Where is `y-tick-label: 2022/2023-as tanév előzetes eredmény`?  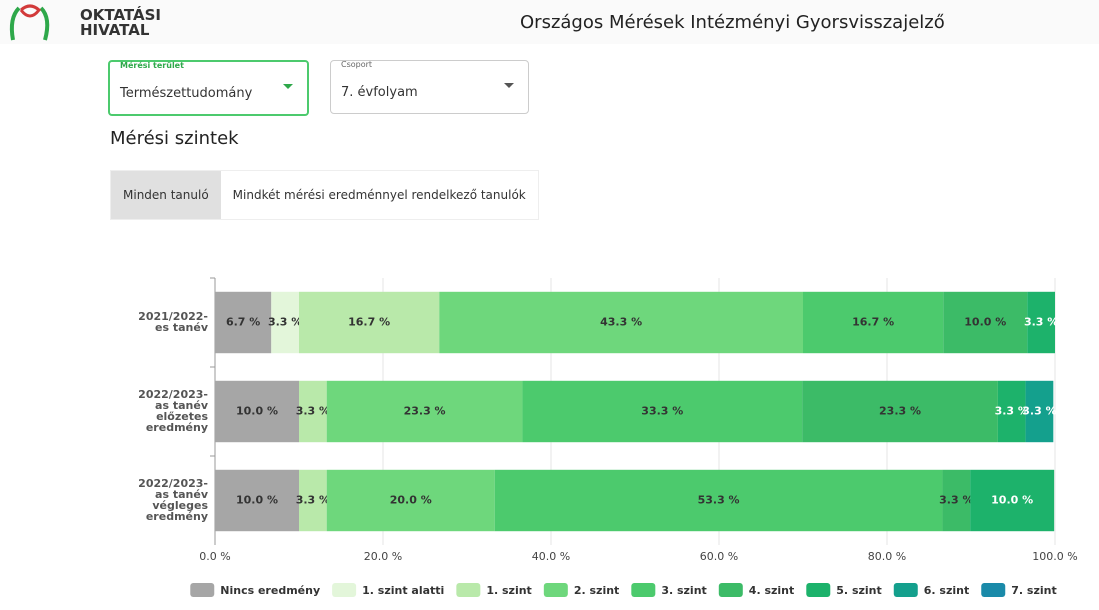
y-tick-label: 2022/2023-as tanév előzetes eredmény is located at coordinates (173, 411).